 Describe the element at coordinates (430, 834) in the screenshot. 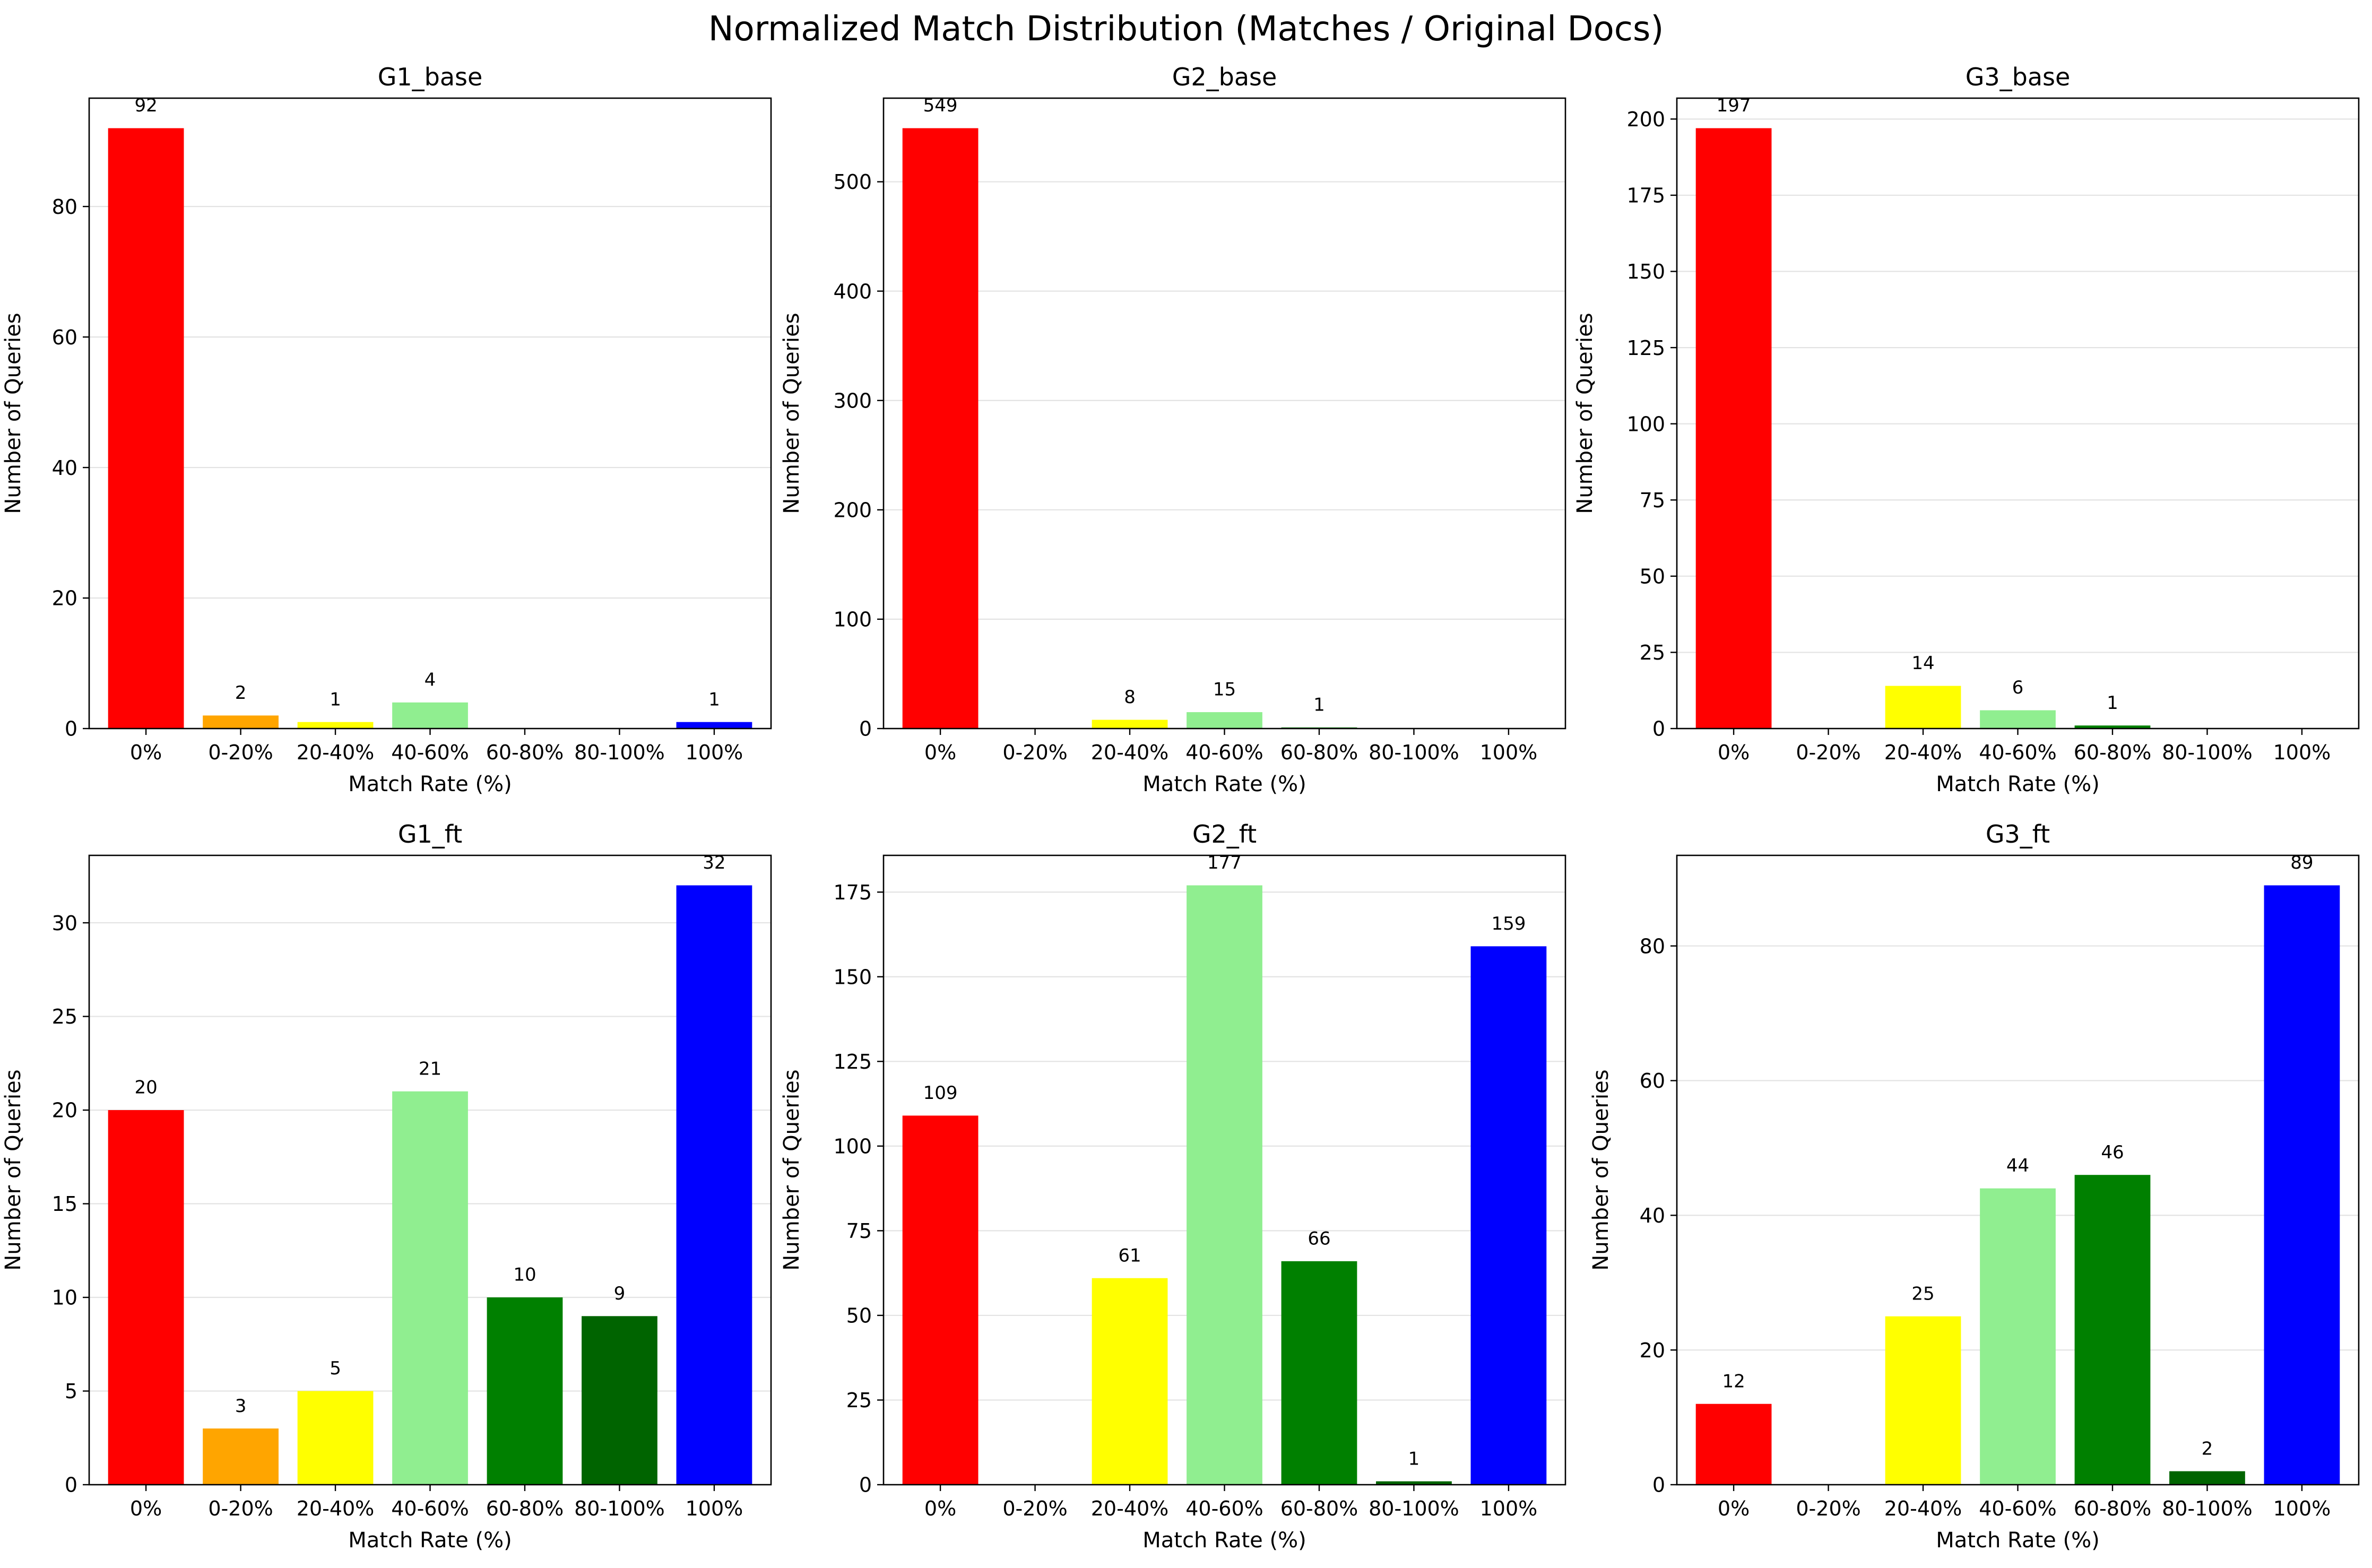

I see `chart-4-title: G1_ft` at that location.